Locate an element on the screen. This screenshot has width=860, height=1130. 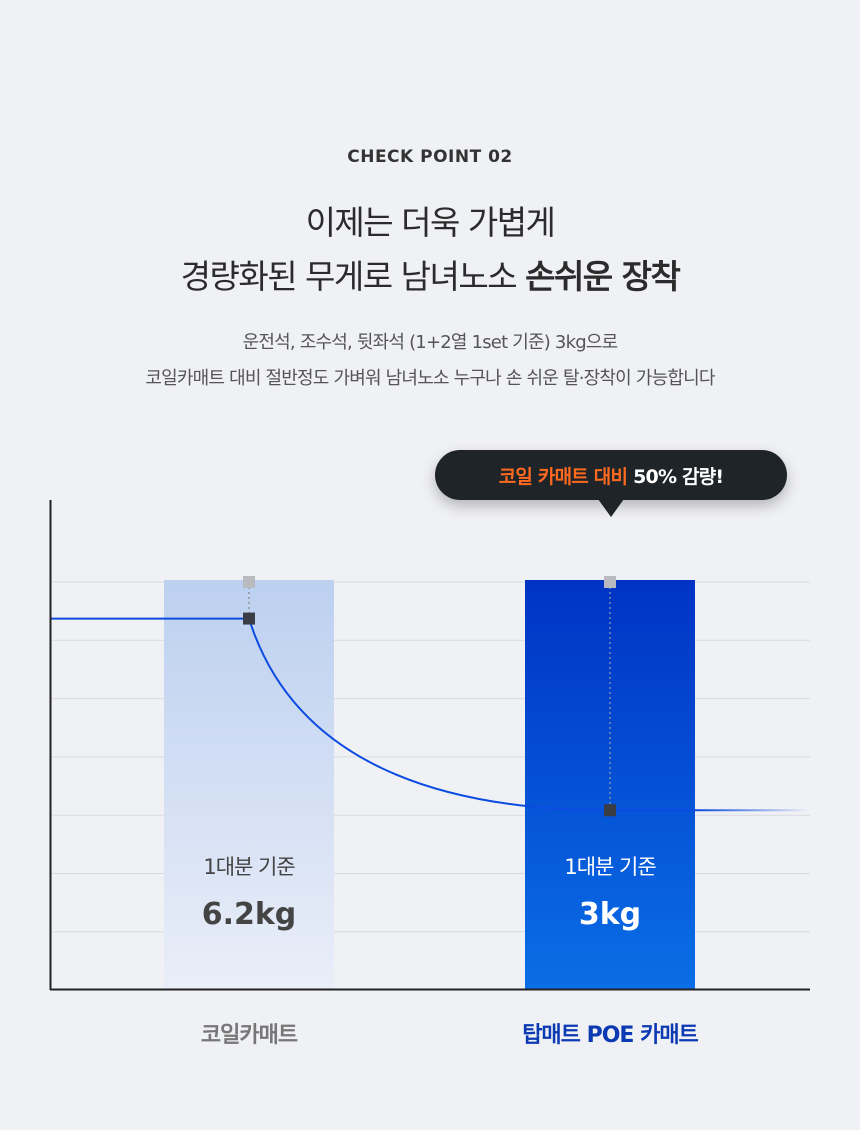
headline: 이제는 더욱 가볍게 경량화된 무게로 남녀노소 손쉬운 장착 is located at coordinates (430, 250).